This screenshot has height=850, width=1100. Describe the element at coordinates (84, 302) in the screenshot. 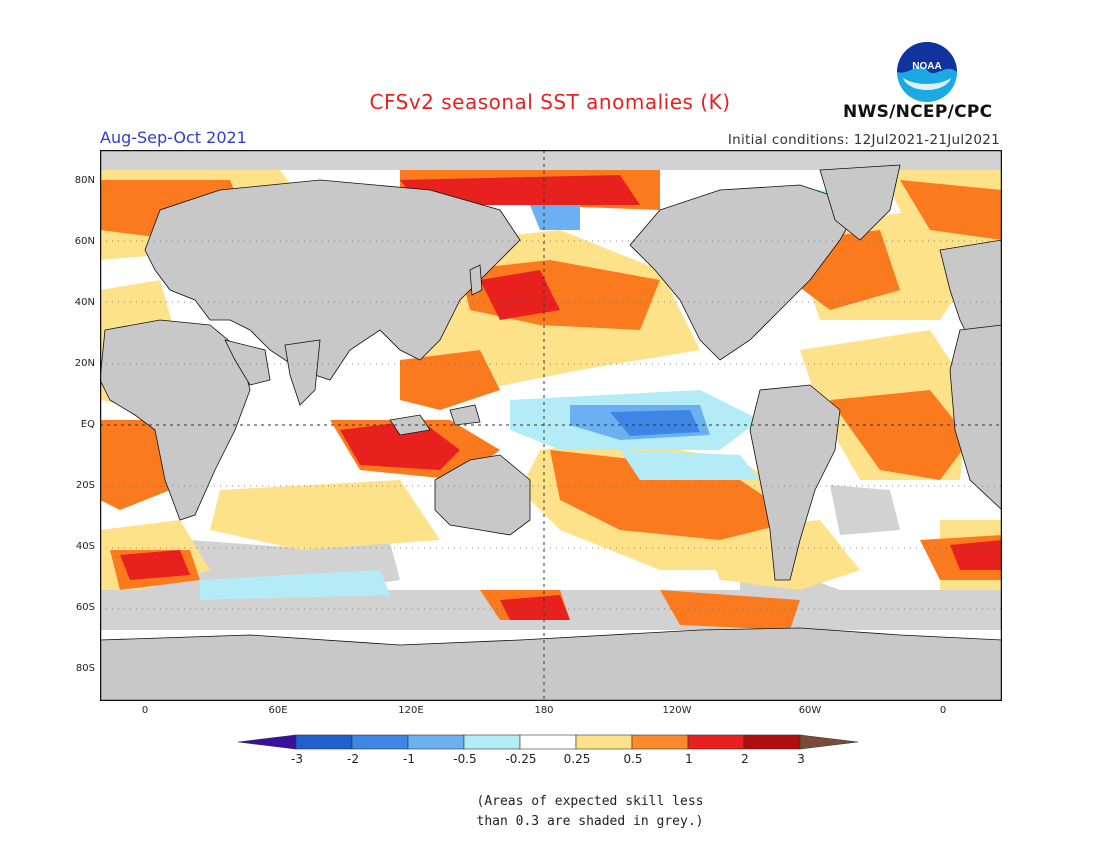

I see `lat-label: 40N` at that location.